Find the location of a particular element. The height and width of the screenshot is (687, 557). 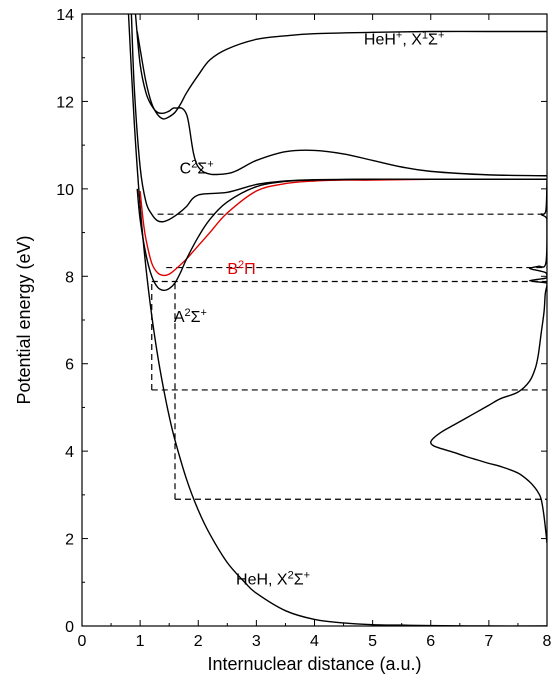

x-tick-label: 5 is located at coordinates (372, 641).